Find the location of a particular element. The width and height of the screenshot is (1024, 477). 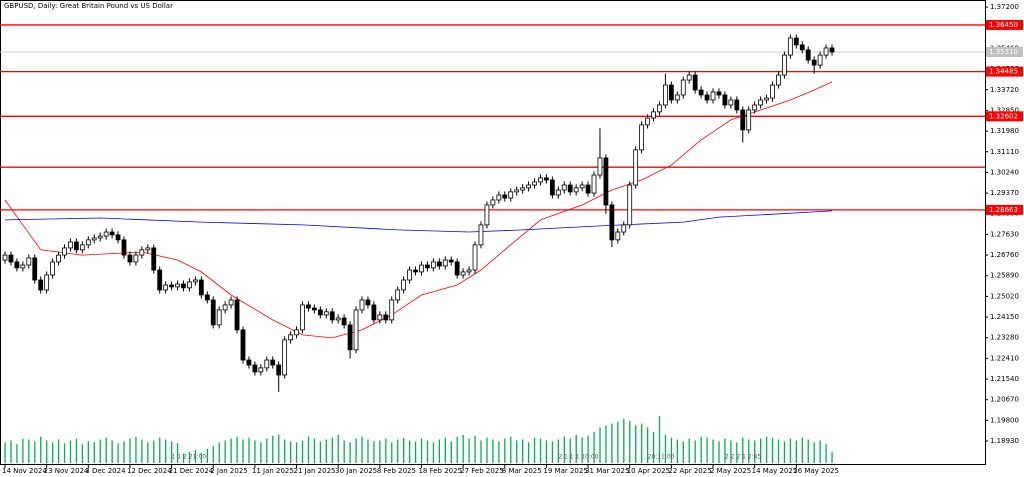

x-tick-label: 2 May 2025 is located at coordinates (730, 471).